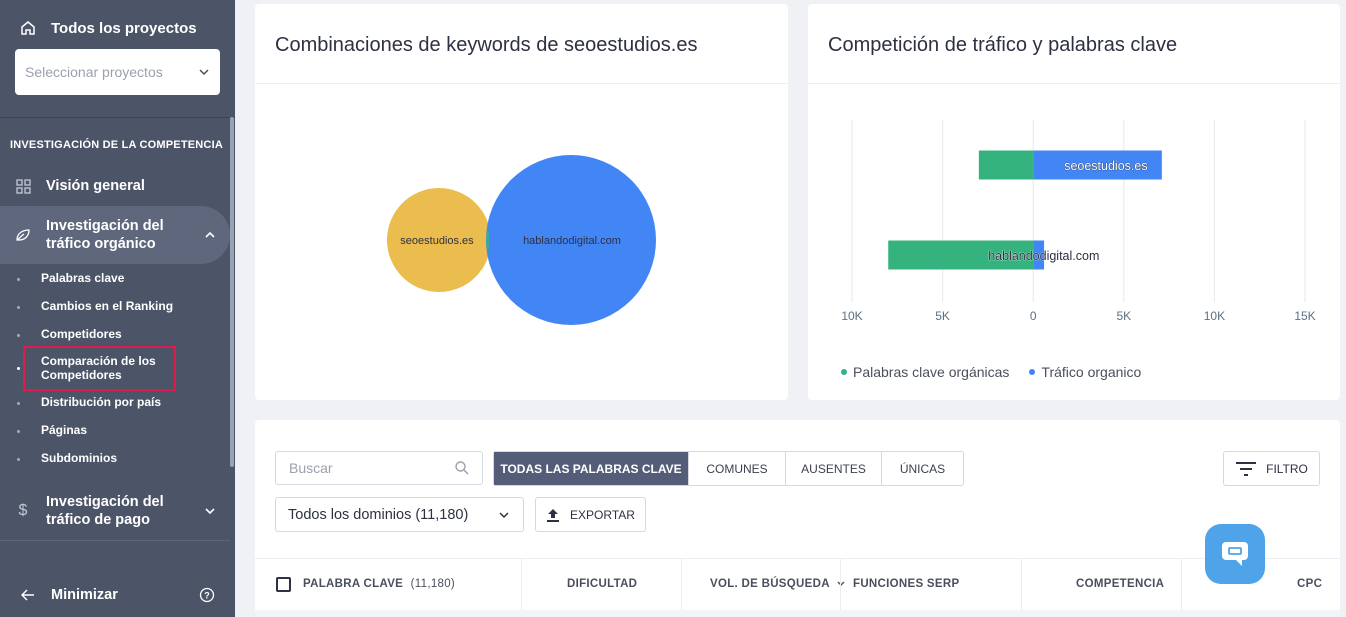 The height and width of the screenshot is (617, 1346). I want to click on highlight-box, so click(99, 368).